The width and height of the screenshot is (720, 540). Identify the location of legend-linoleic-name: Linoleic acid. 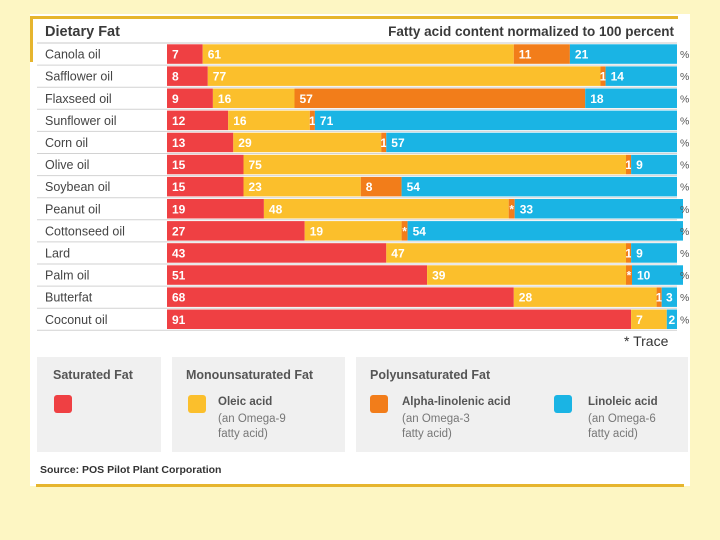
(623, 402).